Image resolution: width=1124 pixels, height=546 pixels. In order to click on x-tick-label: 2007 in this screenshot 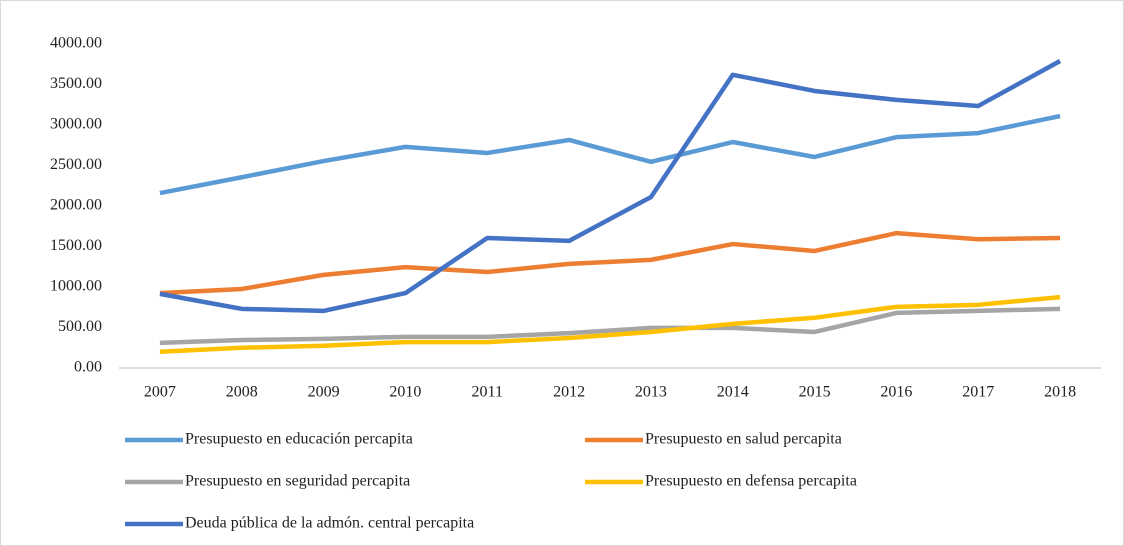, I will do `click(160, 392)`.